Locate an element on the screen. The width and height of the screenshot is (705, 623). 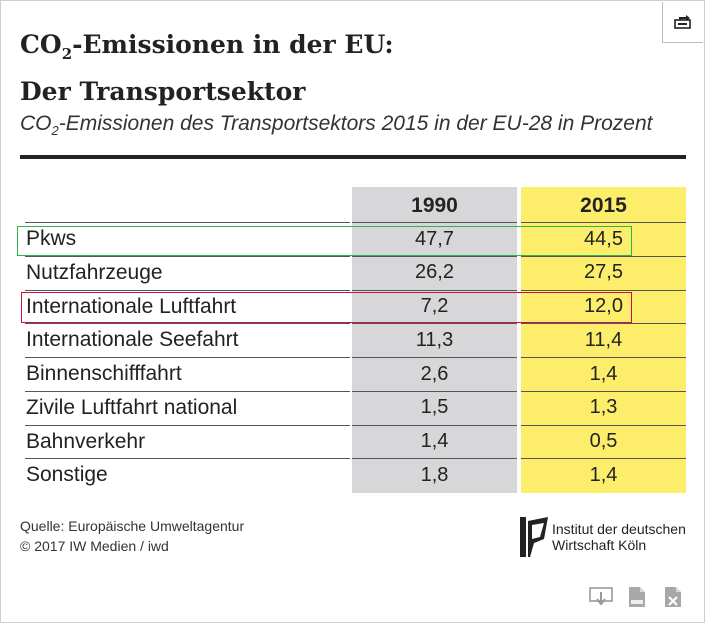
highlight-green-row is located at coordinates (324, 241).